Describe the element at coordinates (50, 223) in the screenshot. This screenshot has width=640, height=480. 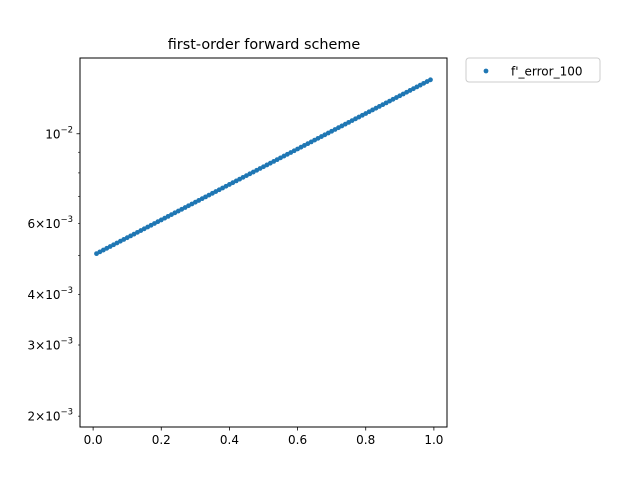
I see `y-minor-tick-label: 6×10⁻³` at that location.